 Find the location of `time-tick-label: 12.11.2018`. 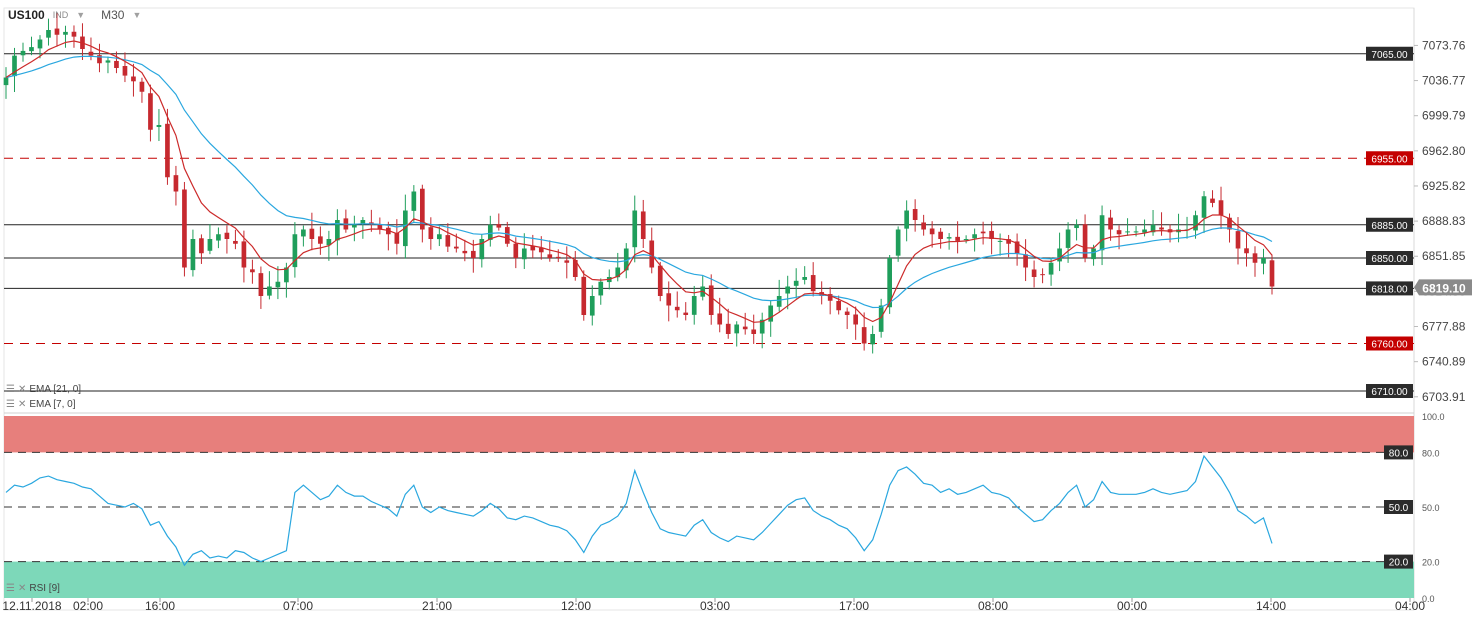

time-tick-label: 12.11.2018 is located at coordinates (31, 606).